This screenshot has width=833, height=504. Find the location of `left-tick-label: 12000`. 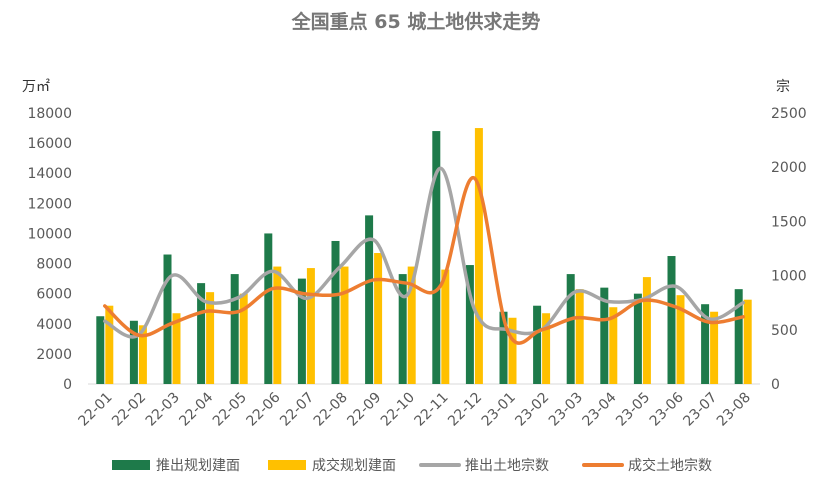

left-tick-label: 12000 is located at coordinates (49, 204).